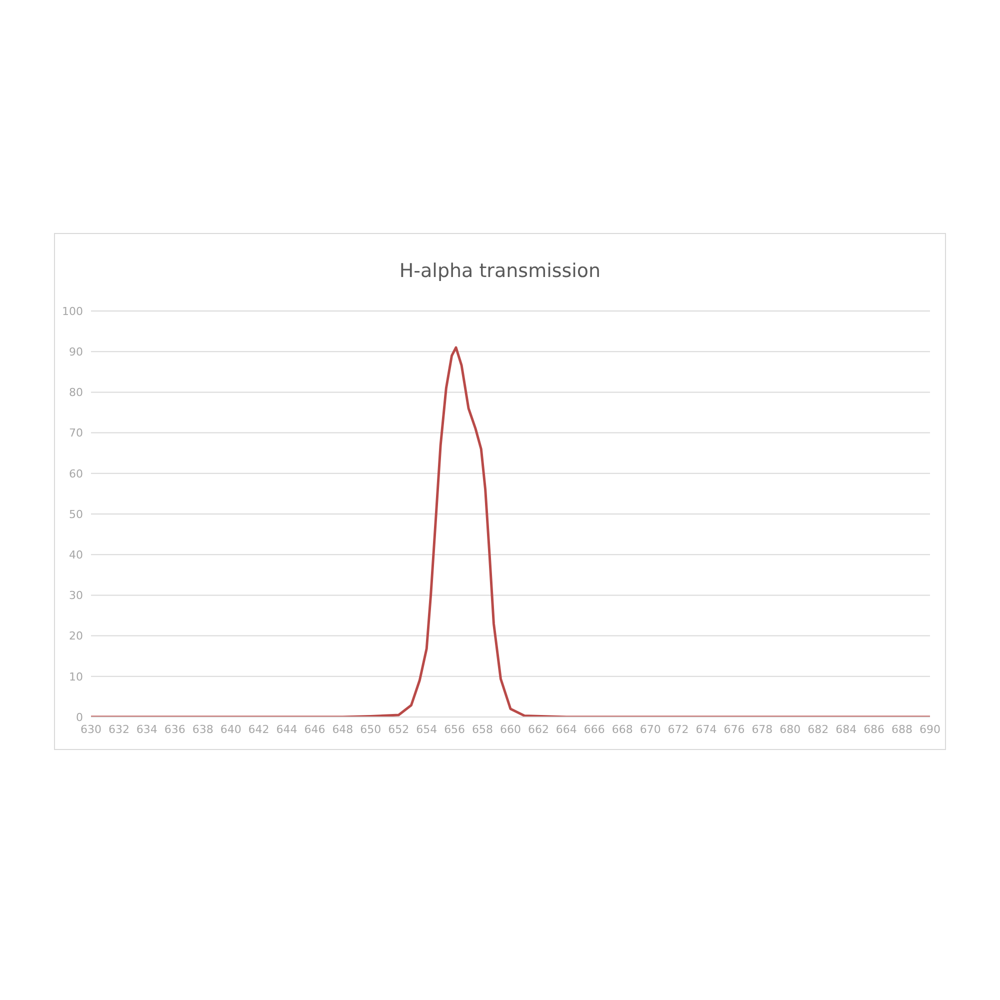 The image size is (1000, 1000). Describe the element at coordinates (650, 729) in the screenshot. I see `x-tick-label: 670` at that location.